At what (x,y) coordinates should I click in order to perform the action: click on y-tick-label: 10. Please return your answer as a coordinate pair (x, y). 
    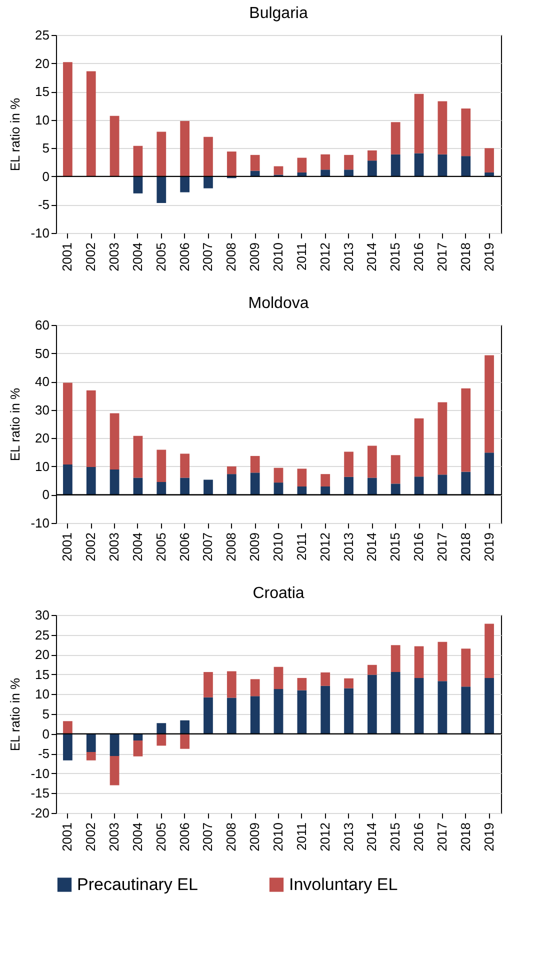
    Looking at the image, I should click on (42, 120).